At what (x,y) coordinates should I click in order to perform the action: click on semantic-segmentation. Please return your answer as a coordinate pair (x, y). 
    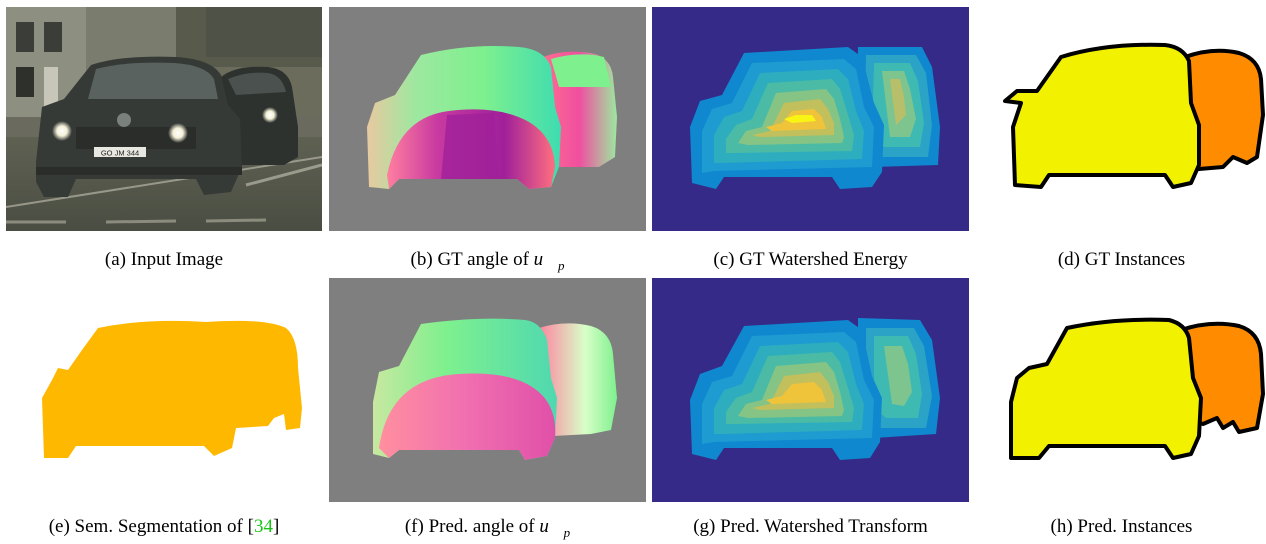
    Looking at the image, I should click on (164, 390).